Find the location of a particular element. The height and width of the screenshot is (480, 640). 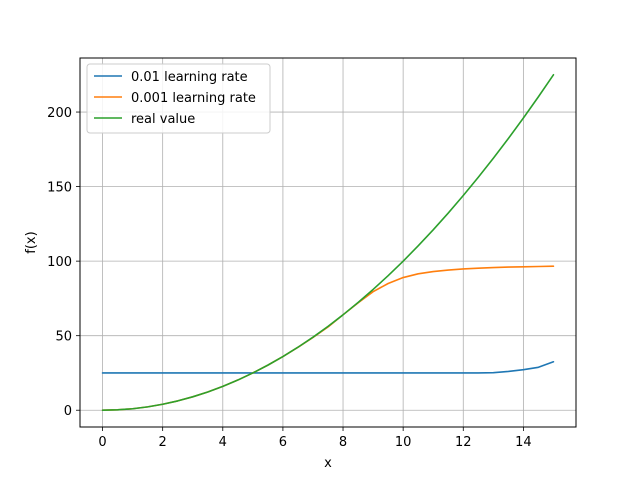

x-tick-label: 8 is located at coordinates (343, 442).